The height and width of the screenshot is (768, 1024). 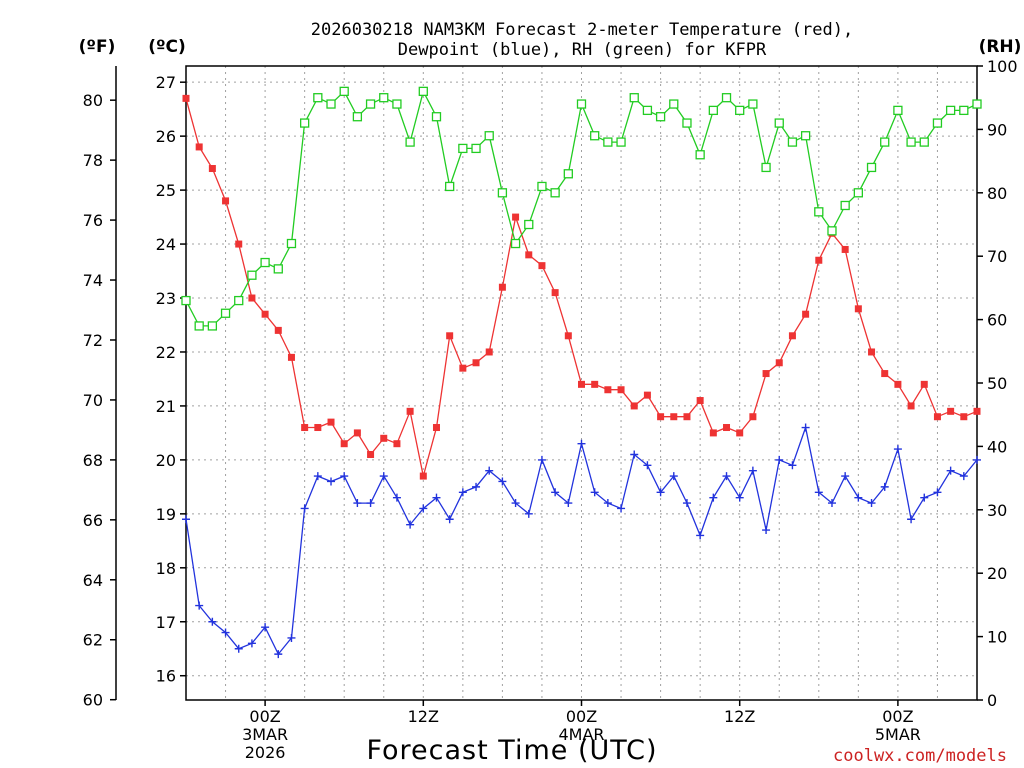 What do you see at coordinates (581, 716) in the screenshot?
I see `x-tick-label: 00Z` at bounding box center [581, 716].